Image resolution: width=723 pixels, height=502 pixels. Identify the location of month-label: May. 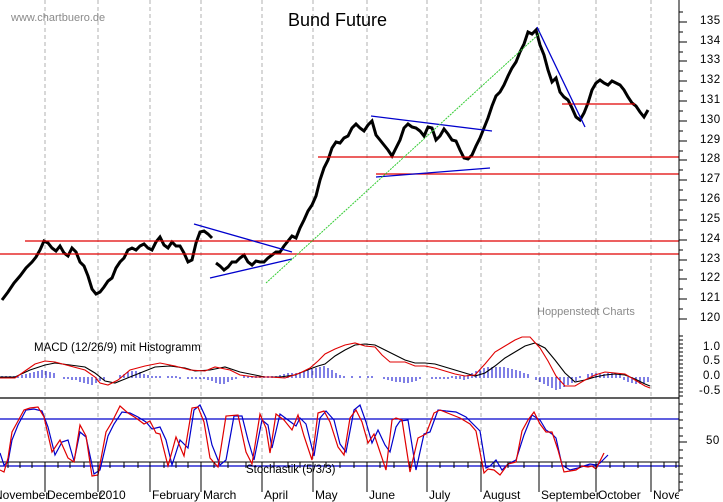
(326, 495).